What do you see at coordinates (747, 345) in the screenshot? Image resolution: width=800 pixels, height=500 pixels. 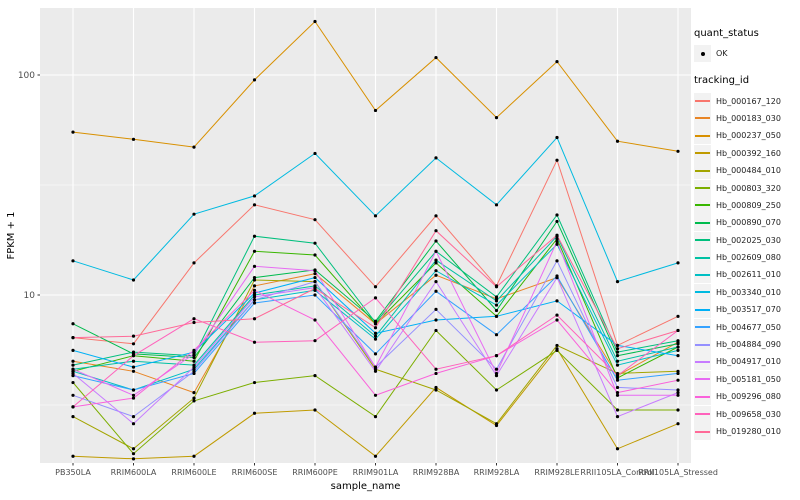 I see `legend-entry-Hb_004884_090: Hb_004884_090` at bounding box center [747, 345].